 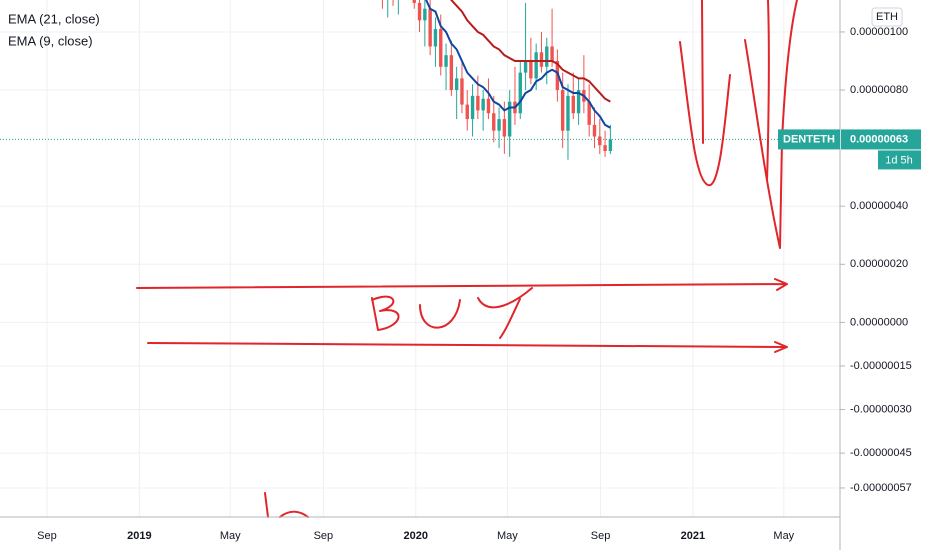 What do you see at coordinates (881, 366) in the screenshot?
I see `y-tick-label: -0.00000015` at bounding box center [881, 366].